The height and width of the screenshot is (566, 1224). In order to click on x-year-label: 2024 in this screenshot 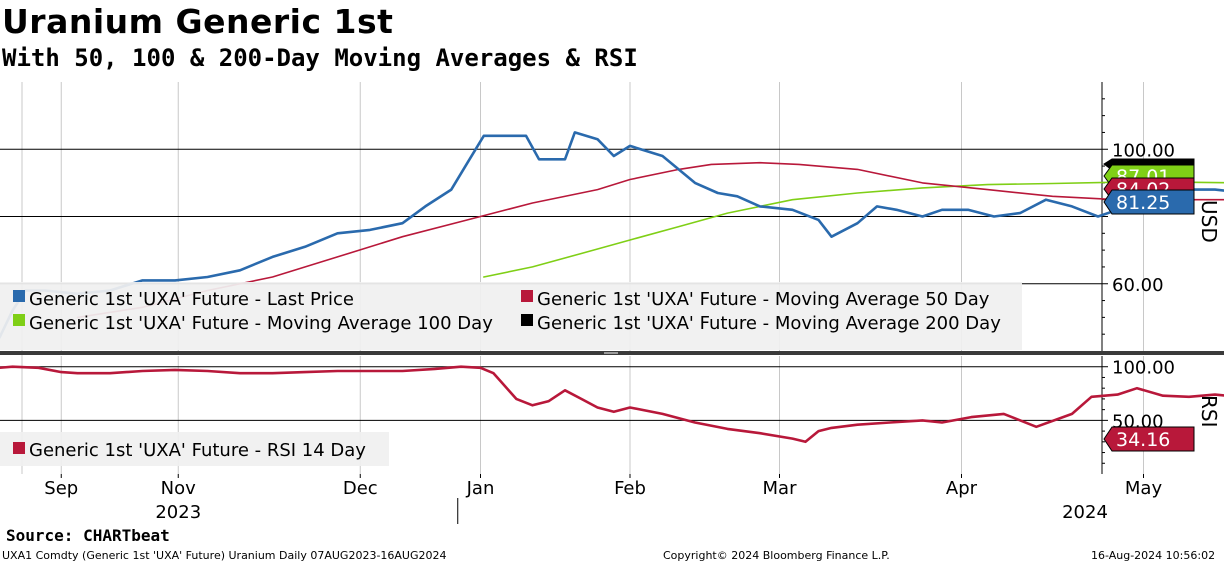, I will do `click(1085, 512)`.